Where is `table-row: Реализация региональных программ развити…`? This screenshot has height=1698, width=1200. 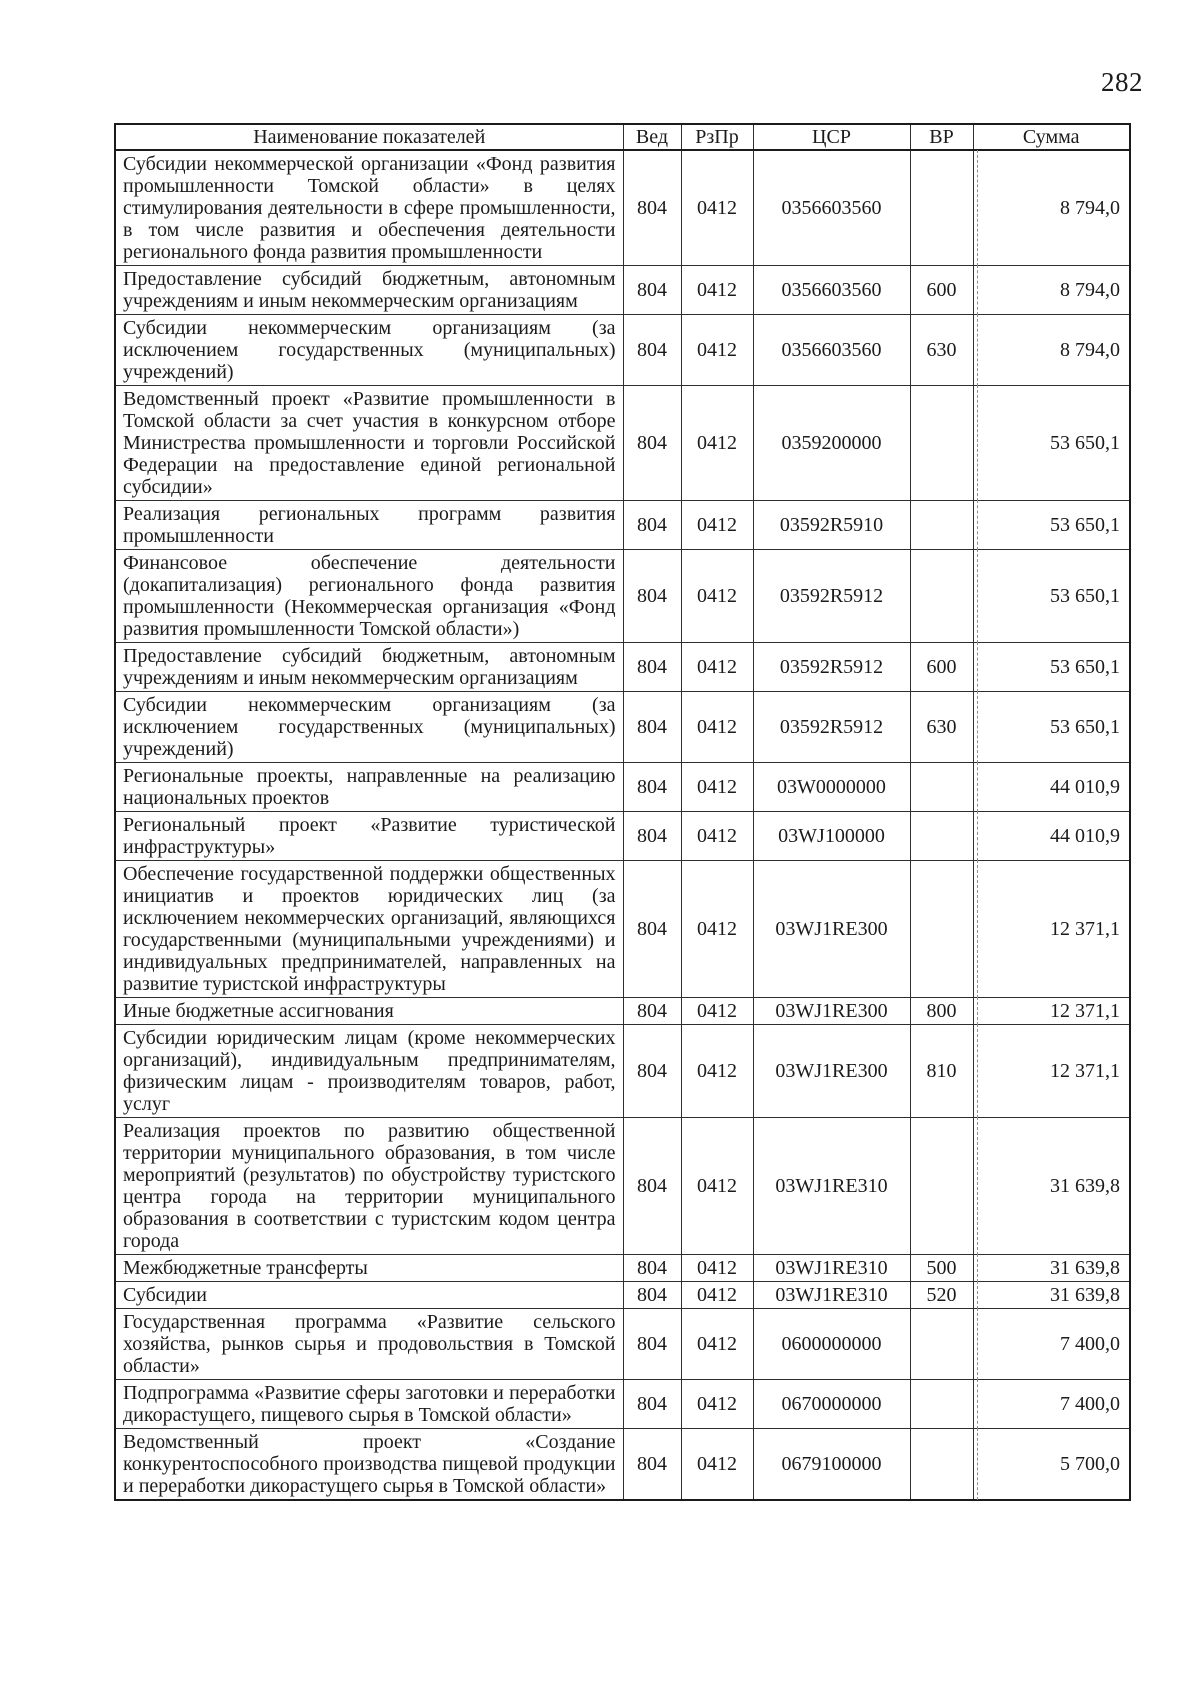
table-row: Реализация региональных программ развити… is located at coordinates (622, 525).